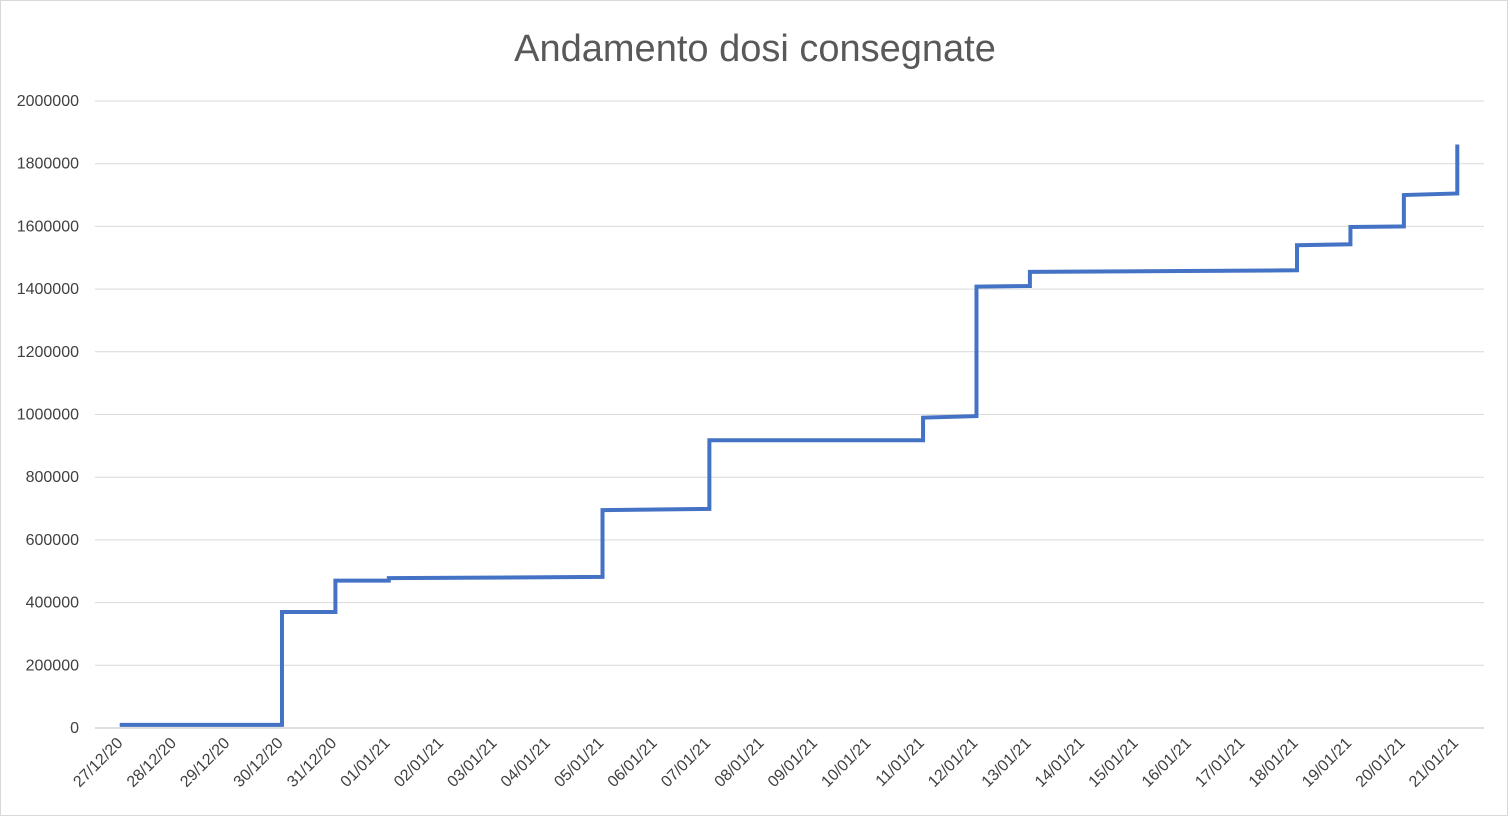 The image size is (1510, 818). I want to click on x-tick-label: 19/01/21, so click(1327, 763).